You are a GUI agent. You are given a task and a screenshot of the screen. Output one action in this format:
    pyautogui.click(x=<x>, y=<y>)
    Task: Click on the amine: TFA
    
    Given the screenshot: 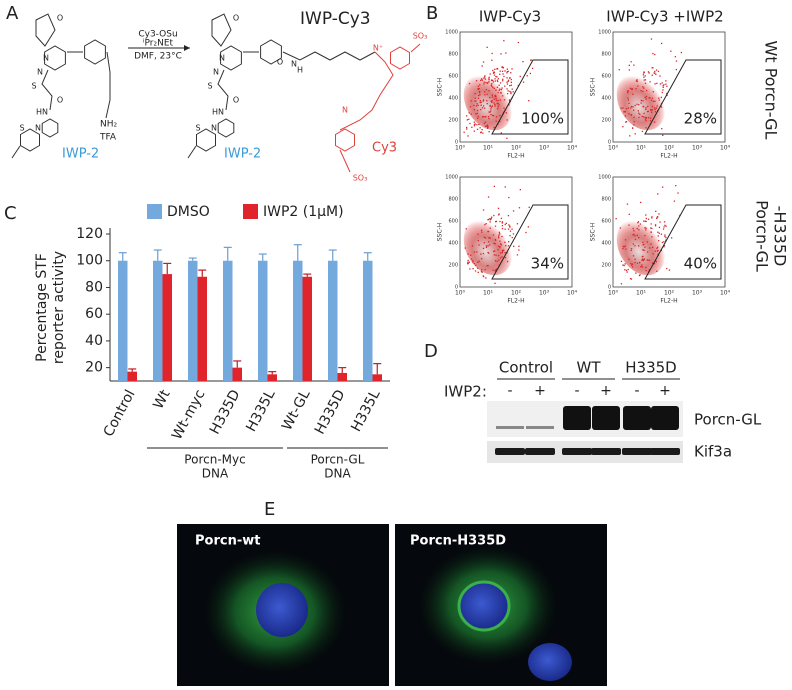 What is the action you would take?
    pyautogui.click(x=108, y=138)
    